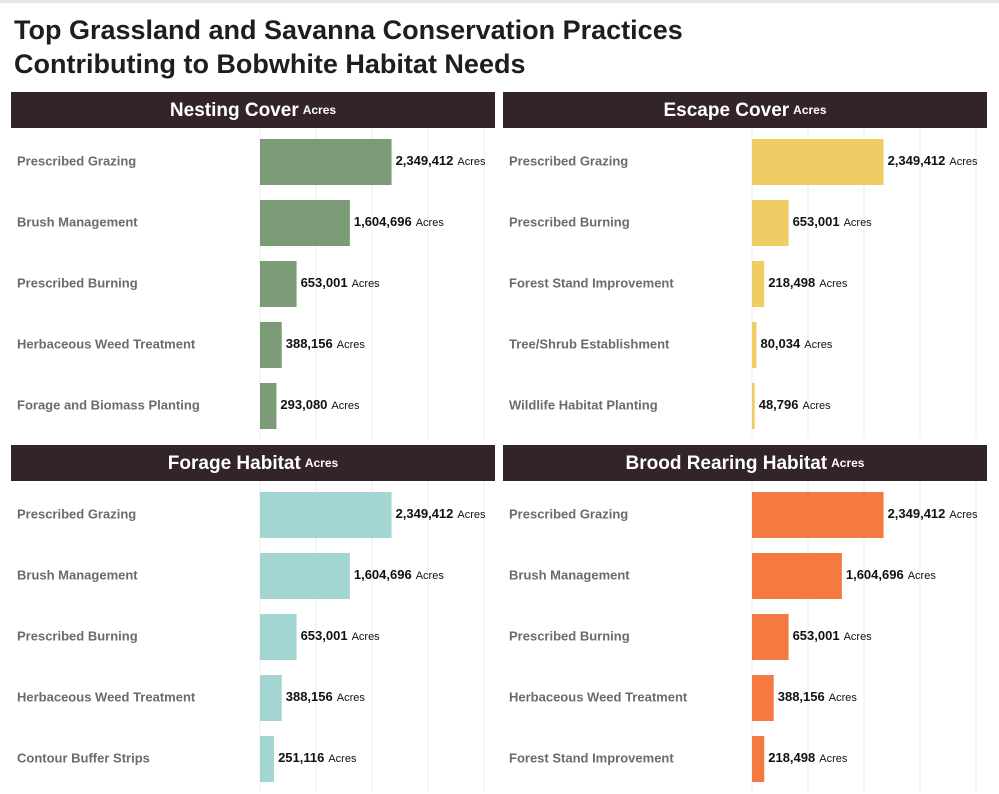 Image resolution: width=999 pixels, height=794 pixels. I want to click on page-title: Contributing to Bobwhite Habitat Needs, so click(269, 64).